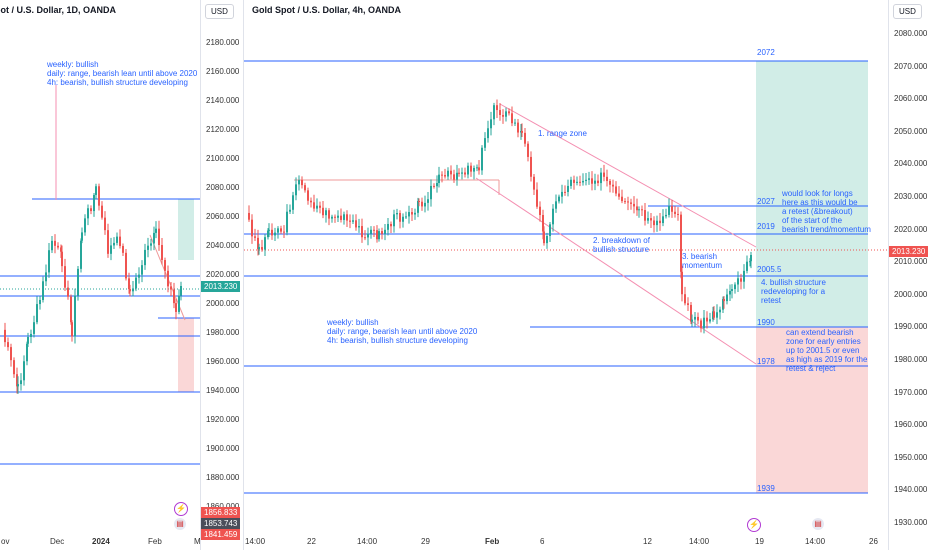 The image size is (932, 550). Describe the element at coordinates (223, 303) in the screenshot. I see `price-tick-label: 2000.000` at that location.